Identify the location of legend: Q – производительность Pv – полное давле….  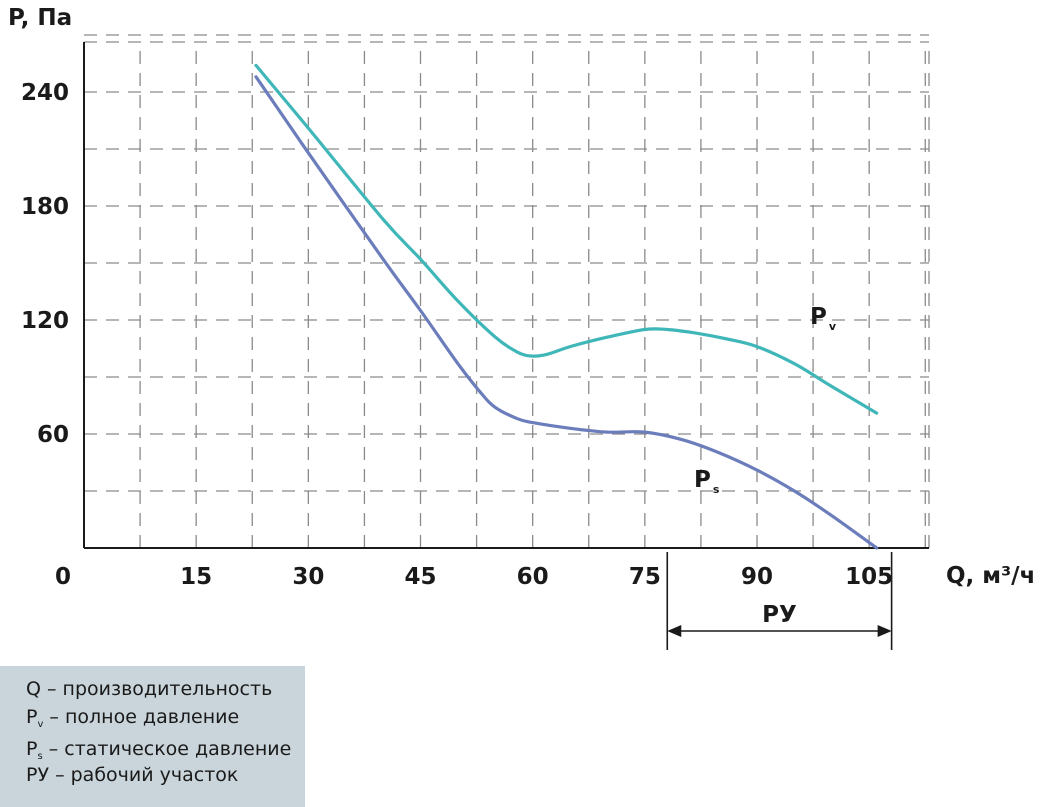
(152, 736).